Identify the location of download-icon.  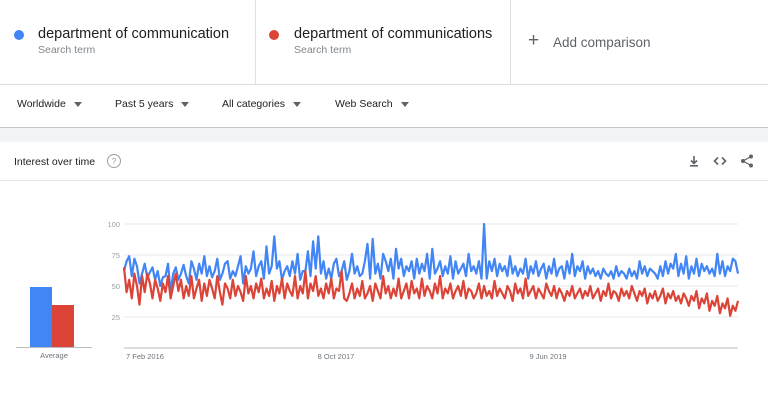
(694, 161).